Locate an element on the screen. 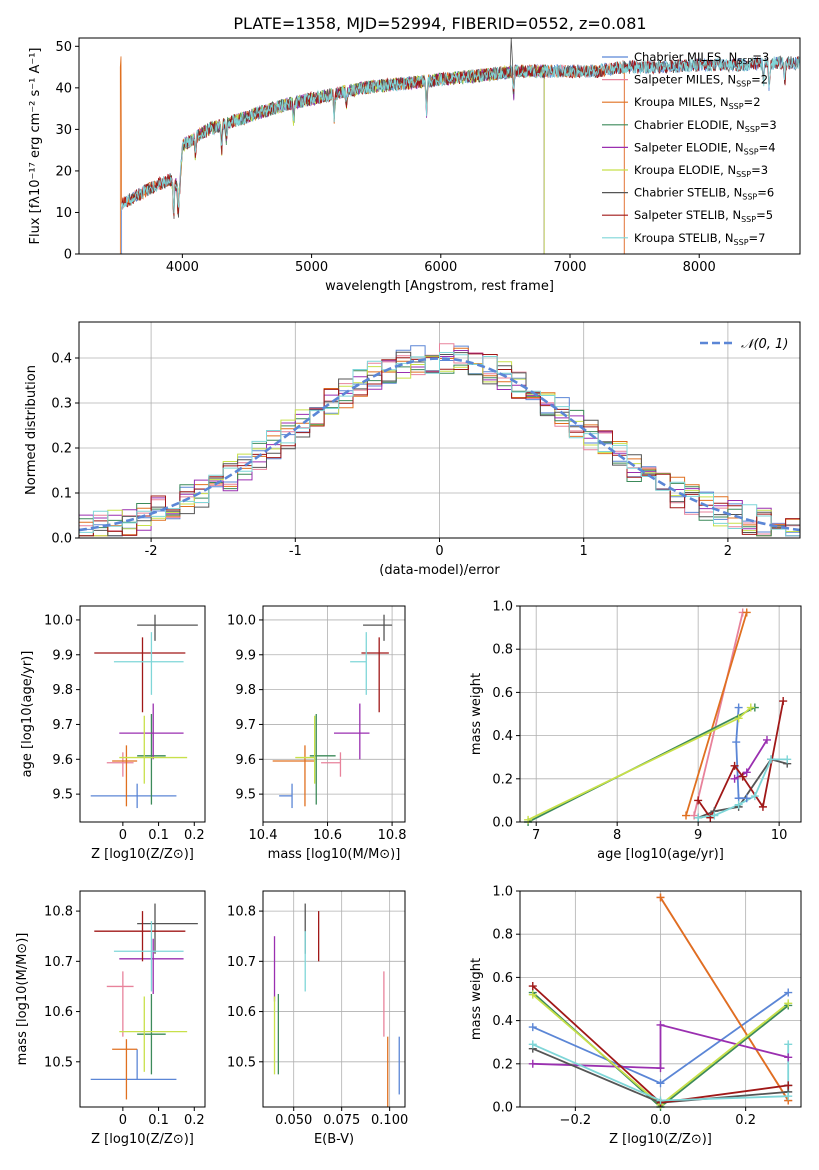 Image resolution: width=819 pixels, height=1170 pixels. y-tick-label: 9.5 is located at coordinates (62, 795).